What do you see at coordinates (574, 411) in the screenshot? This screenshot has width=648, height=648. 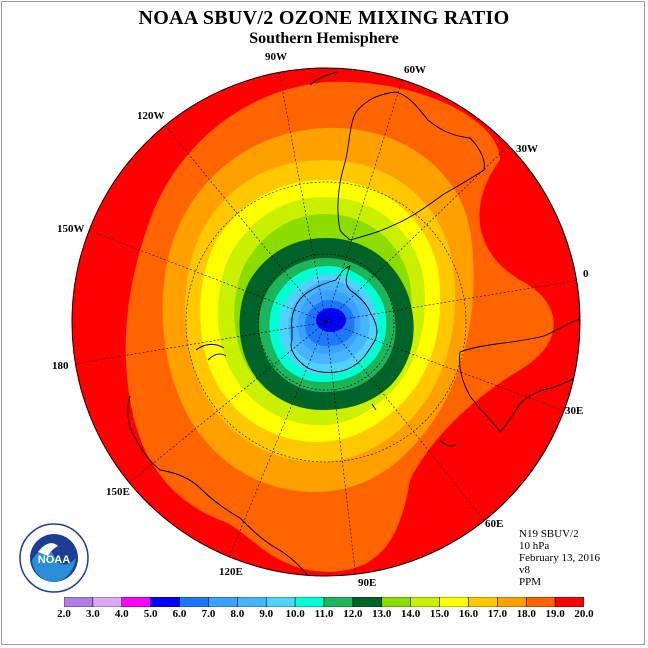 I see `lon-label-30e: 30E` at bounding box center [574, 411].